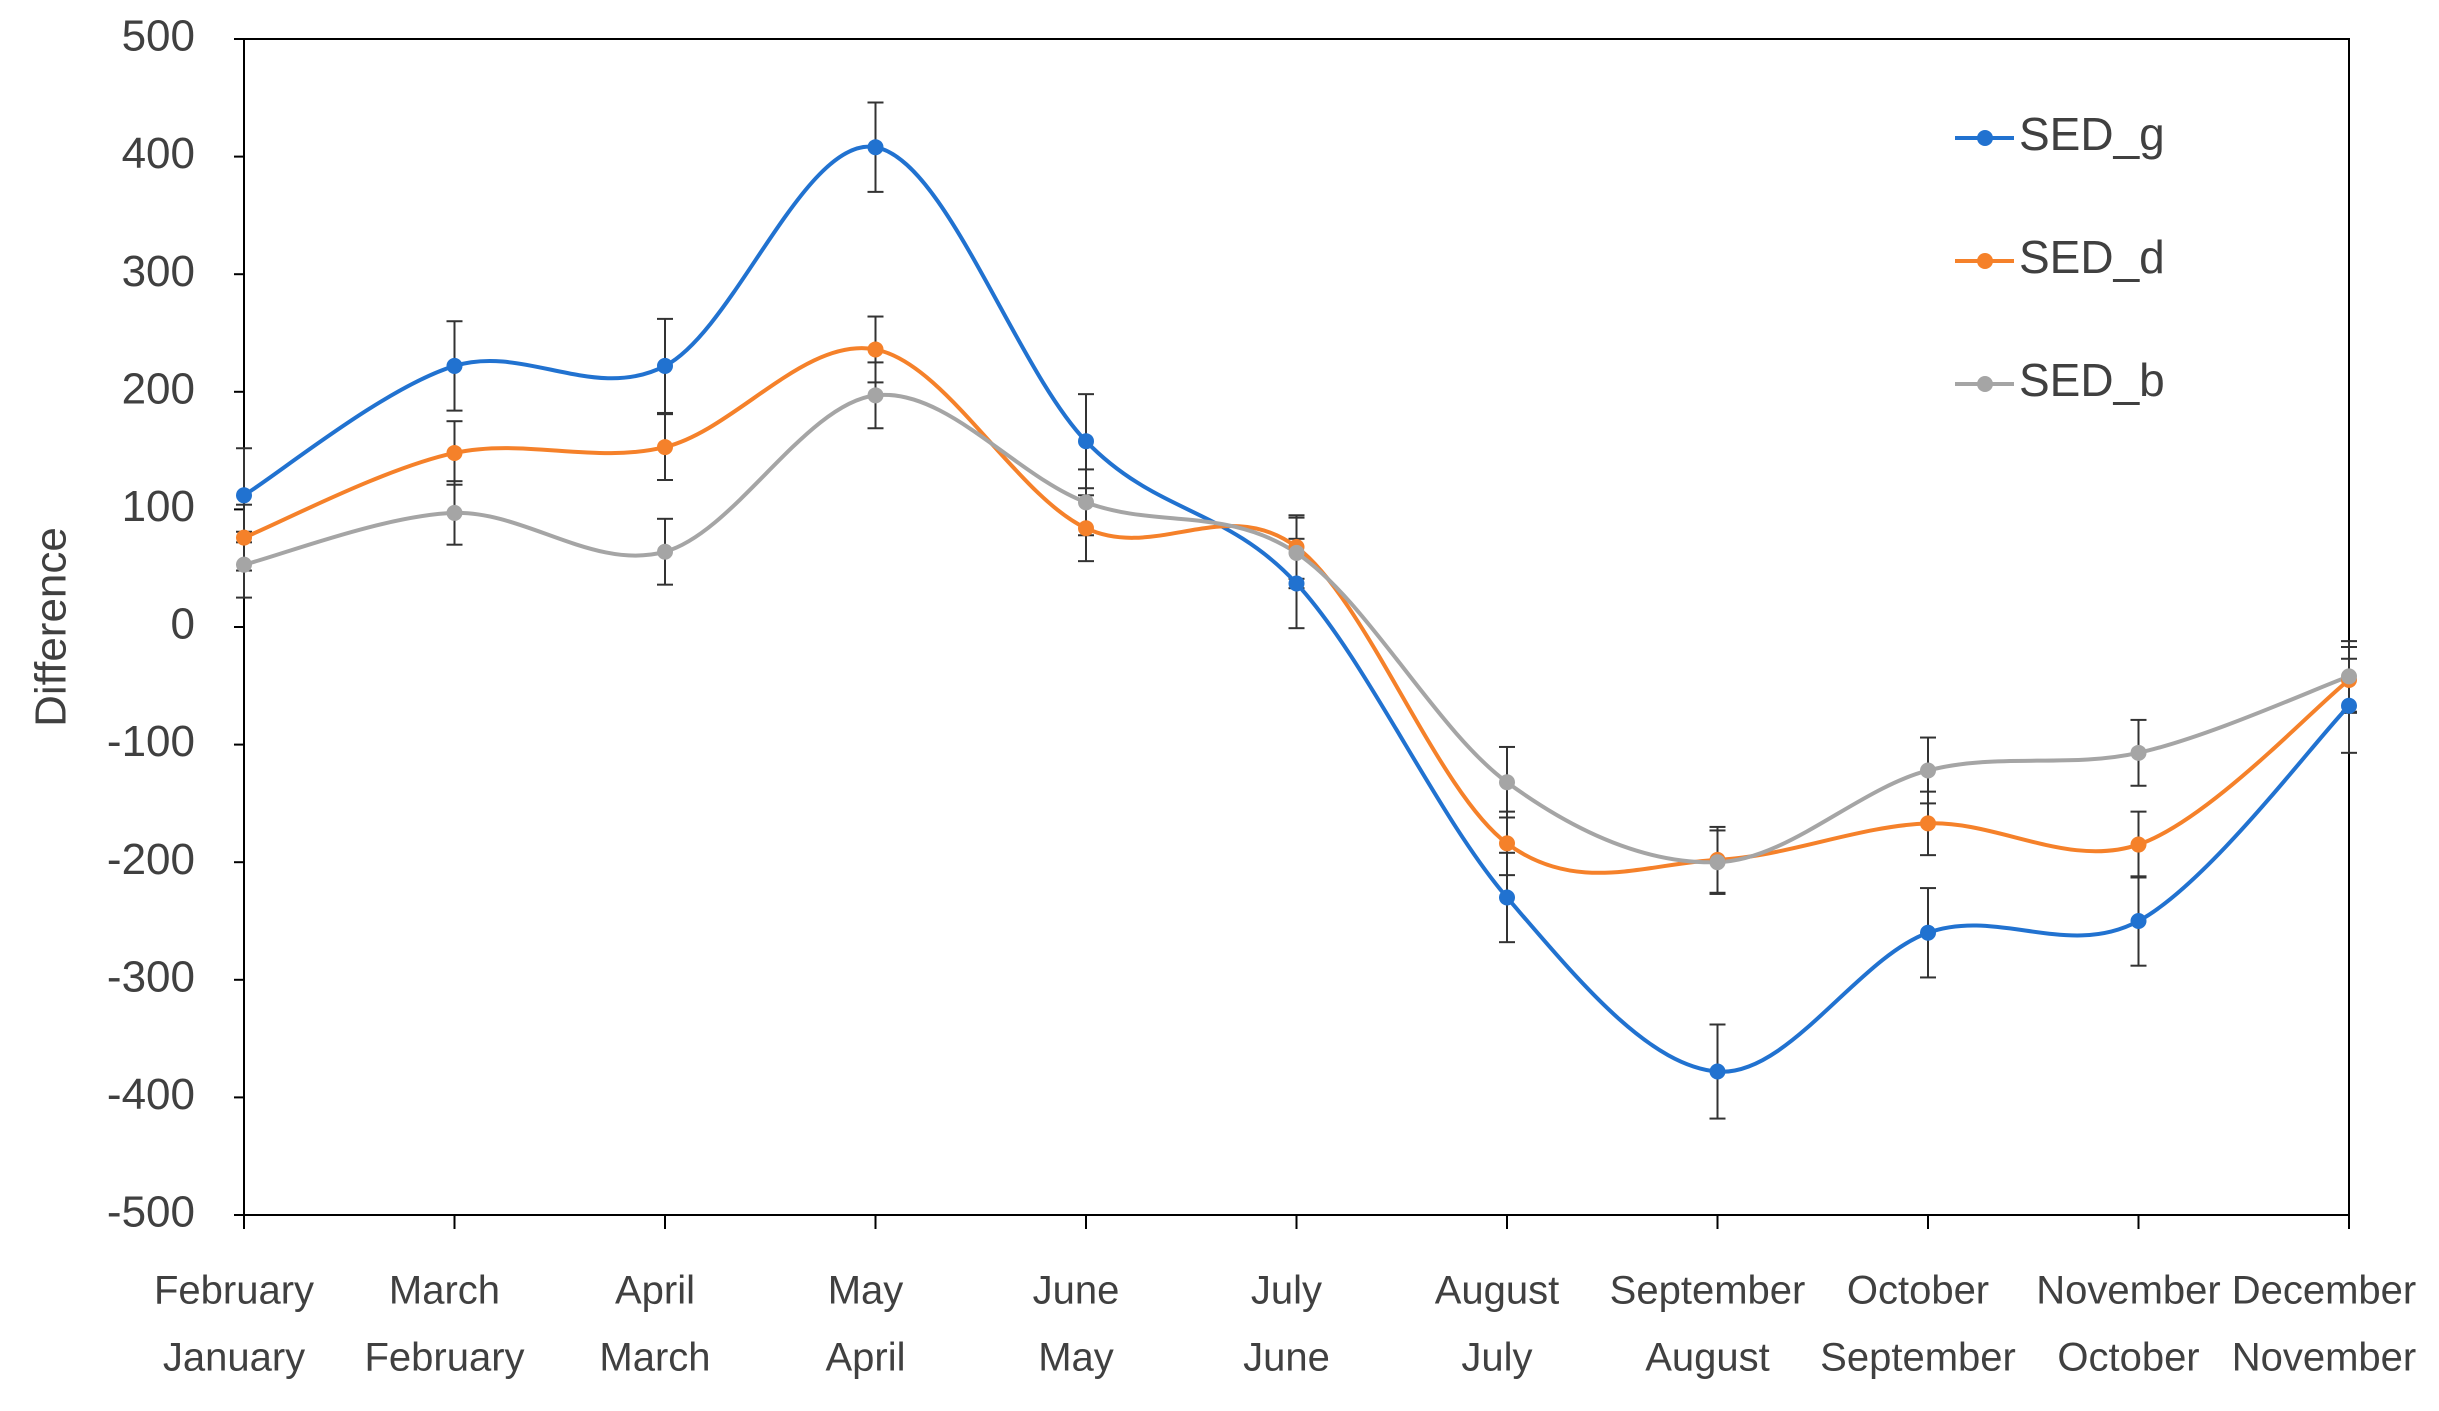  I want to click on x-tick-label: January, so click(234, 1358).